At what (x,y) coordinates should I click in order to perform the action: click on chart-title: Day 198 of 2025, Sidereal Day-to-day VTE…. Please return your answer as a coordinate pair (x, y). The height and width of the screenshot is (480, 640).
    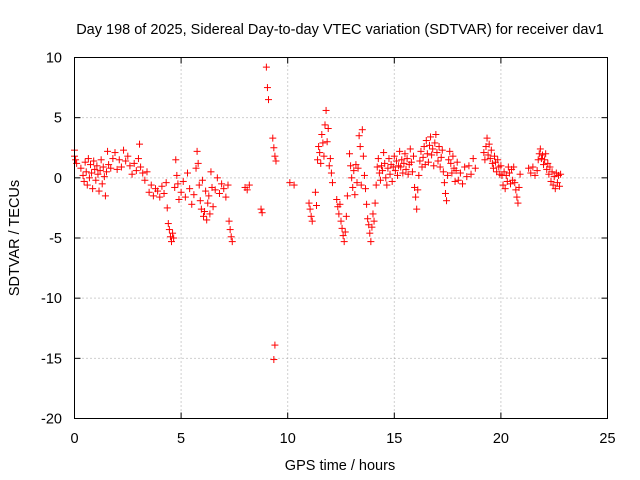
    Looking at the image, I should click on (340, 30).